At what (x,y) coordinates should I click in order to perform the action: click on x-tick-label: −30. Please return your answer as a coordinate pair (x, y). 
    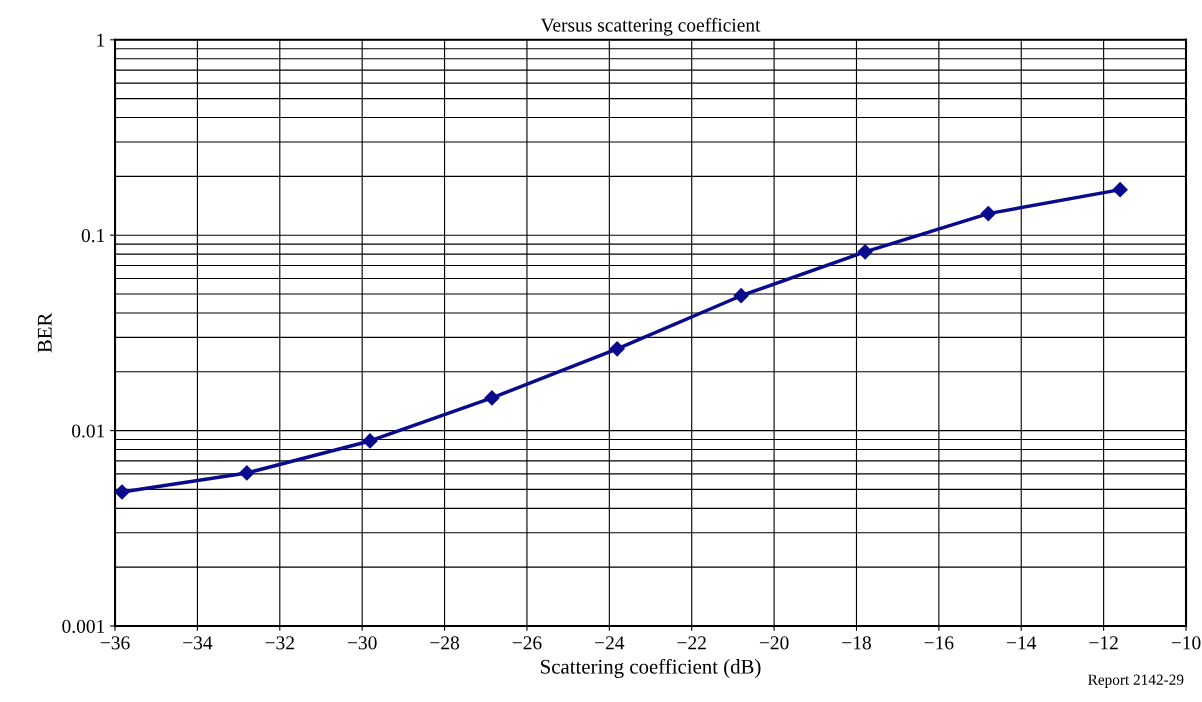
    Looking at the image, I should click on (362, 643).